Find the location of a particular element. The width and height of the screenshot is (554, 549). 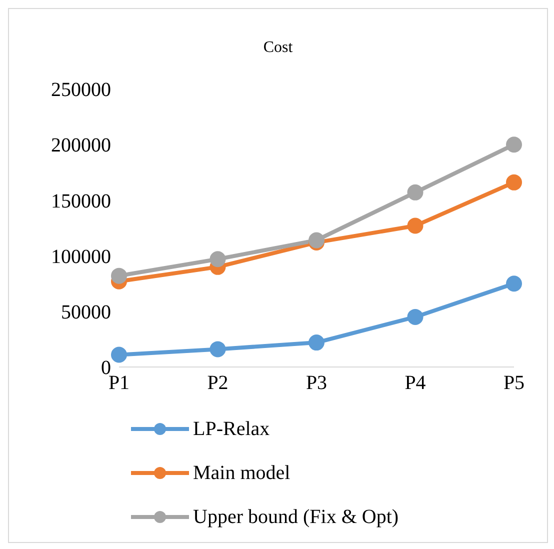

y-tick-label: 250000 is located at coordinates (81, 90).